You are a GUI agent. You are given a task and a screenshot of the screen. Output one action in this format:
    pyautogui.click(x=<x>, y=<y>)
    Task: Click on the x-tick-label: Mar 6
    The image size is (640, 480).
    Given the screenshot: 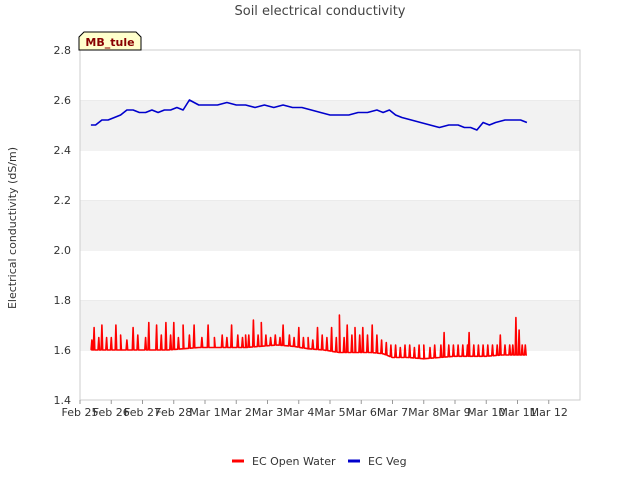 What is the action you would take?
    pyautogui.click(x=361, y=412)
    